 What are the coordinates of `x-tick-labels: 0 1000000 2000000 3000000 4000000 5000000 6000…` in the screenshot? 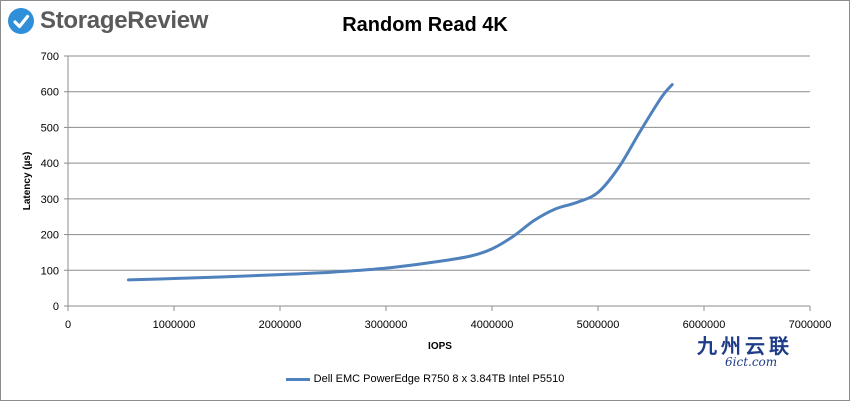 It's located at (448, 325).